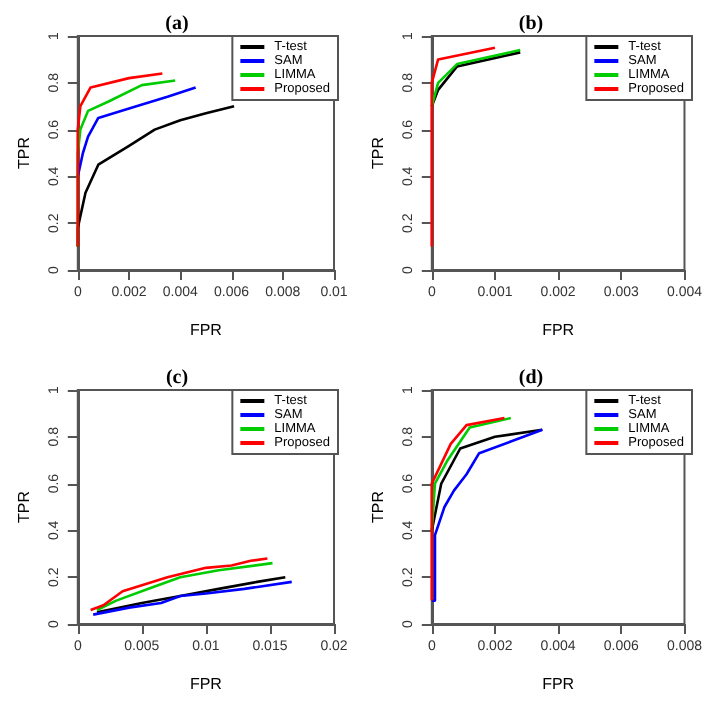 The image size is (708, 708). I want to click on chart-title: (a), so click(177, 24).